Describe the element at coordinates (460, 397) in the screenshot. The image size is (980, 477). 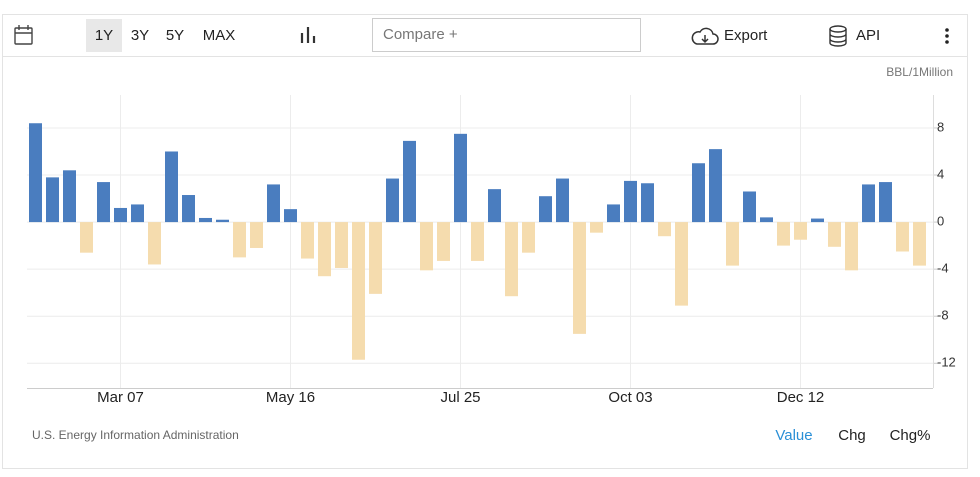
I see `x-tick-label: Jul 25` at that location.